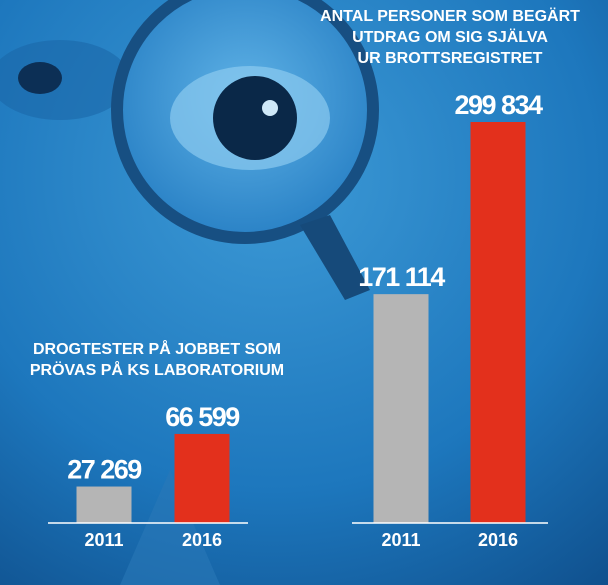 Image resolution: width=608 pixels, height=585 pixels. I want to click on chart-title: UTDRAG OM SIG SJÄLVA, so click(450, 37).